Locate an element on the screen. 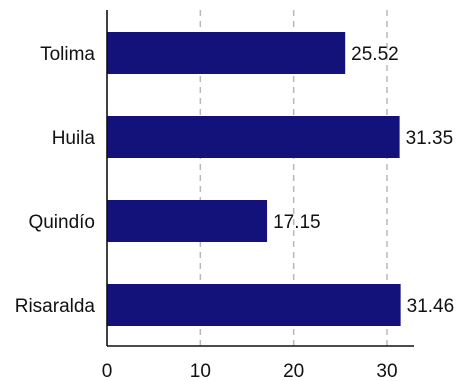 Image resolution: width=462 pixels, height=381 pixels. x-tick-labels: 0 10 20 30 is located at coordinates (250, 371).